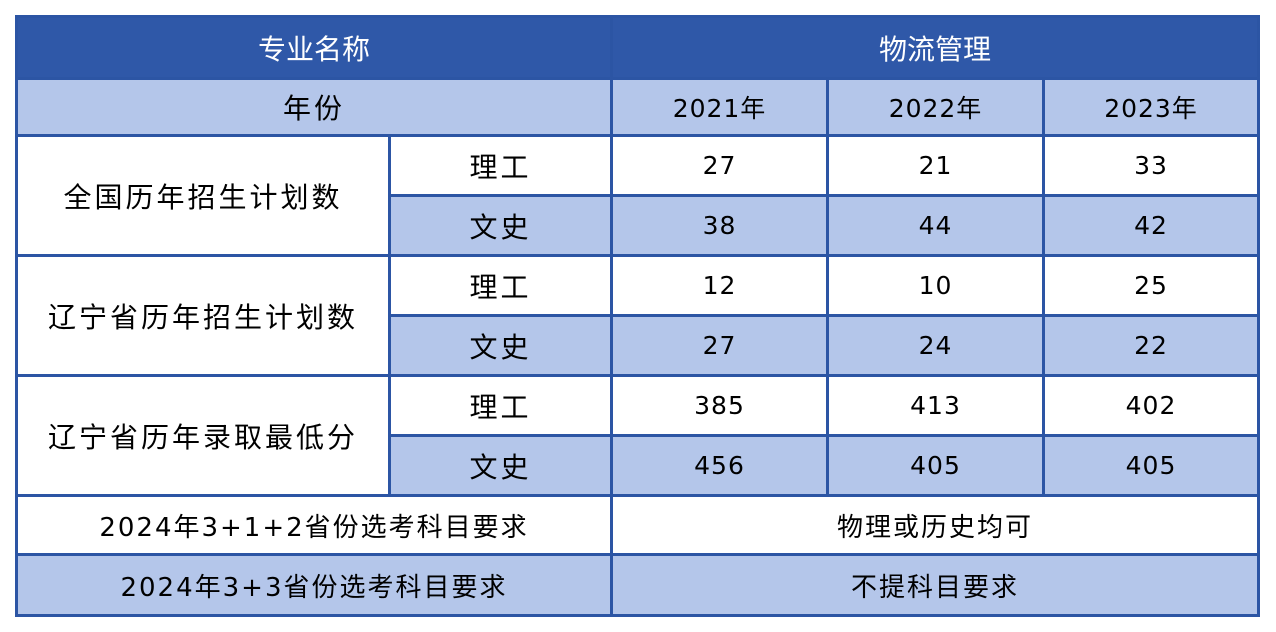  What do you see at coordinates (935, 525) in the screenshot?
I see `requirement-value-312: 物理或历史均可` at bounding box center [935, 525].